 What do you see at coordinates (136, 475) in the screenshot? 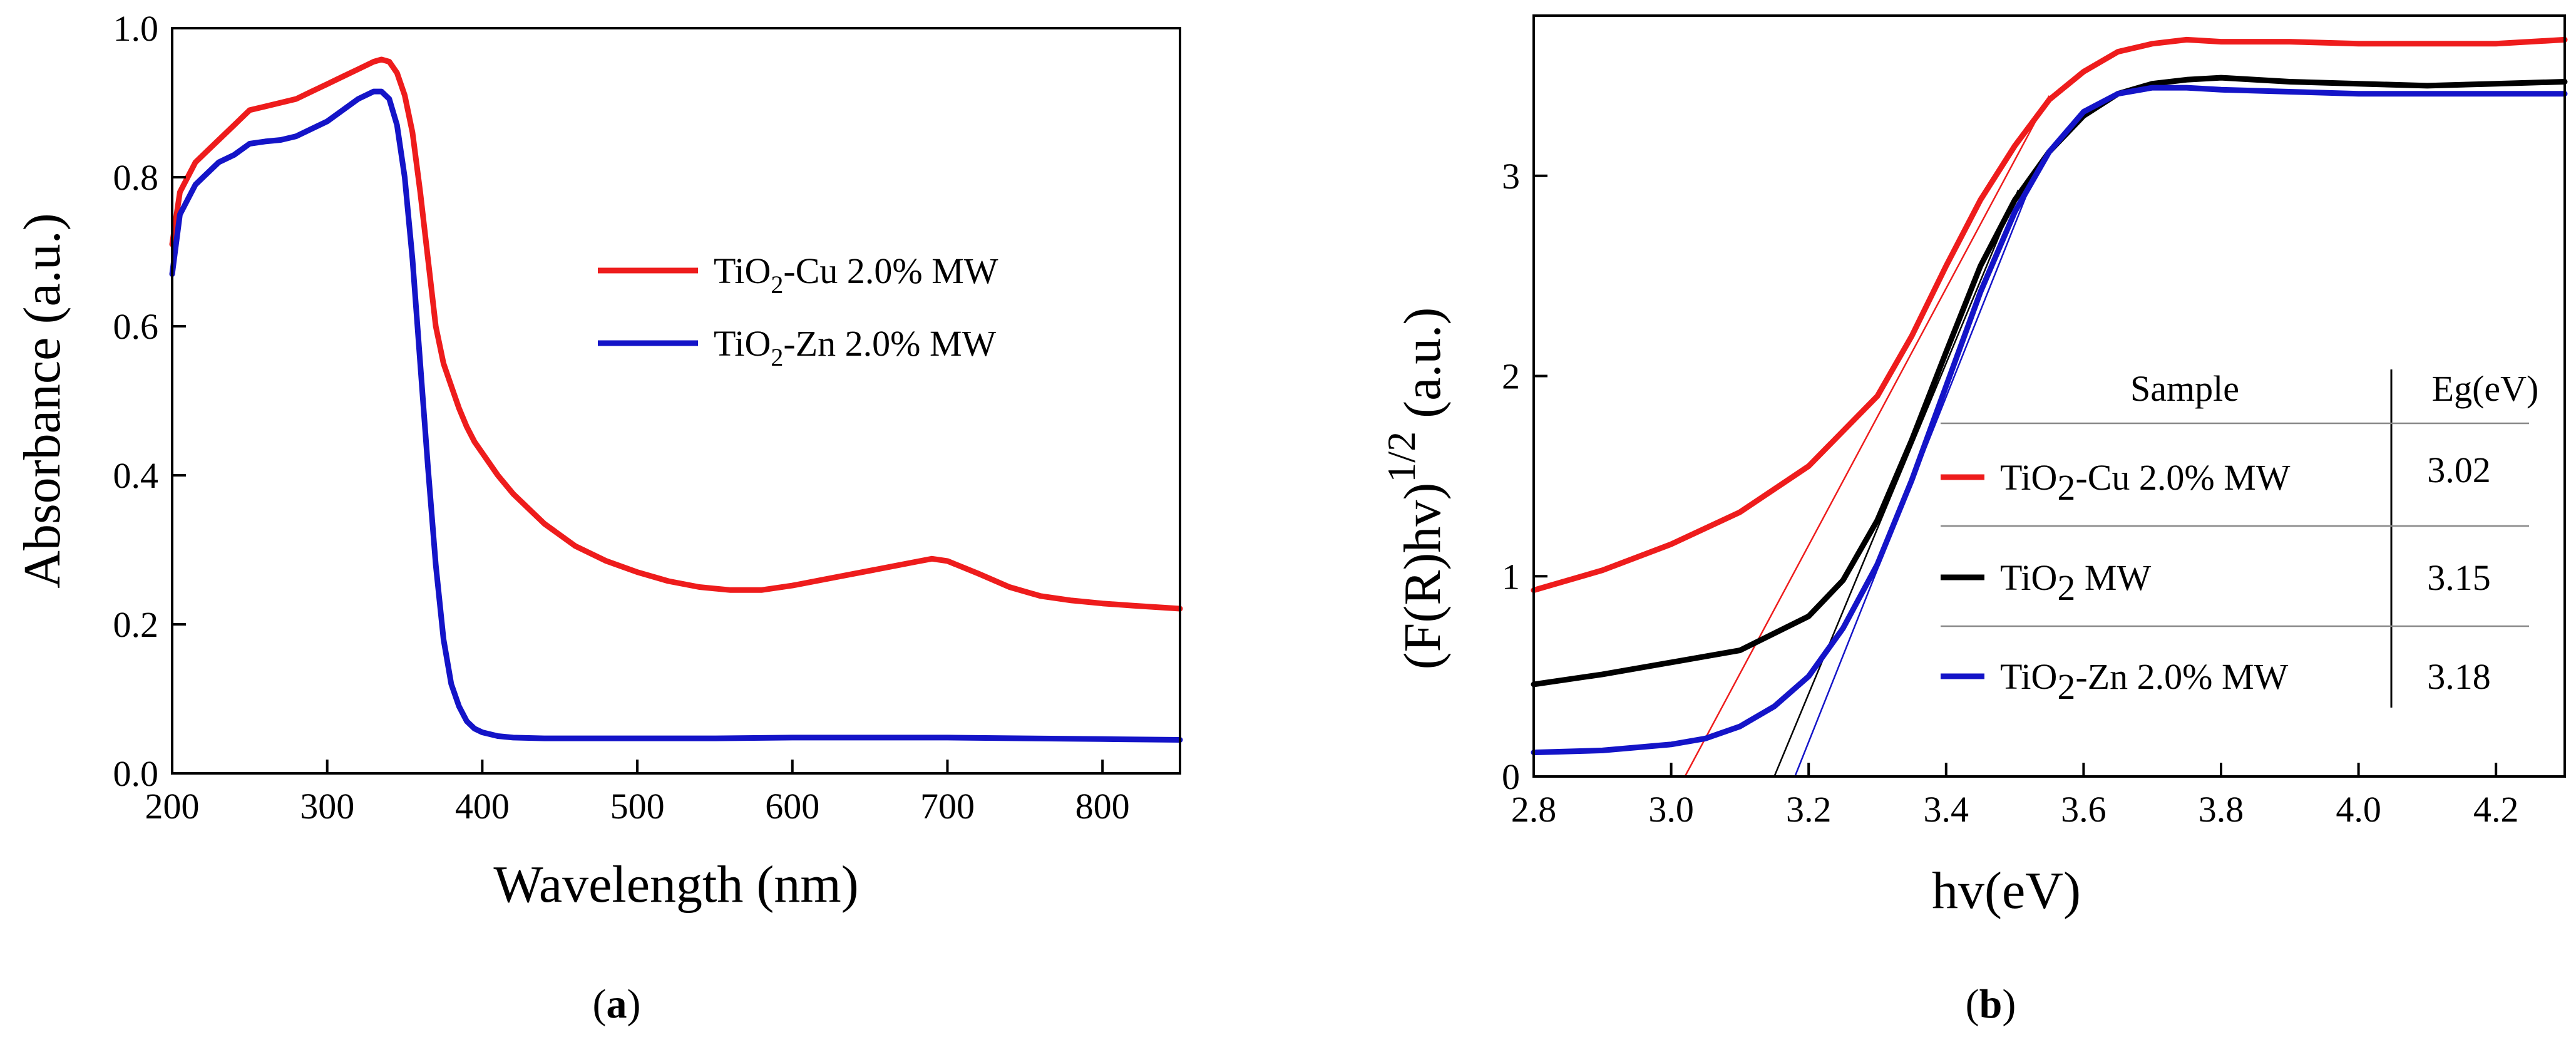
I see `y-tick-label: 0.4` at bounding box center [136, 475].